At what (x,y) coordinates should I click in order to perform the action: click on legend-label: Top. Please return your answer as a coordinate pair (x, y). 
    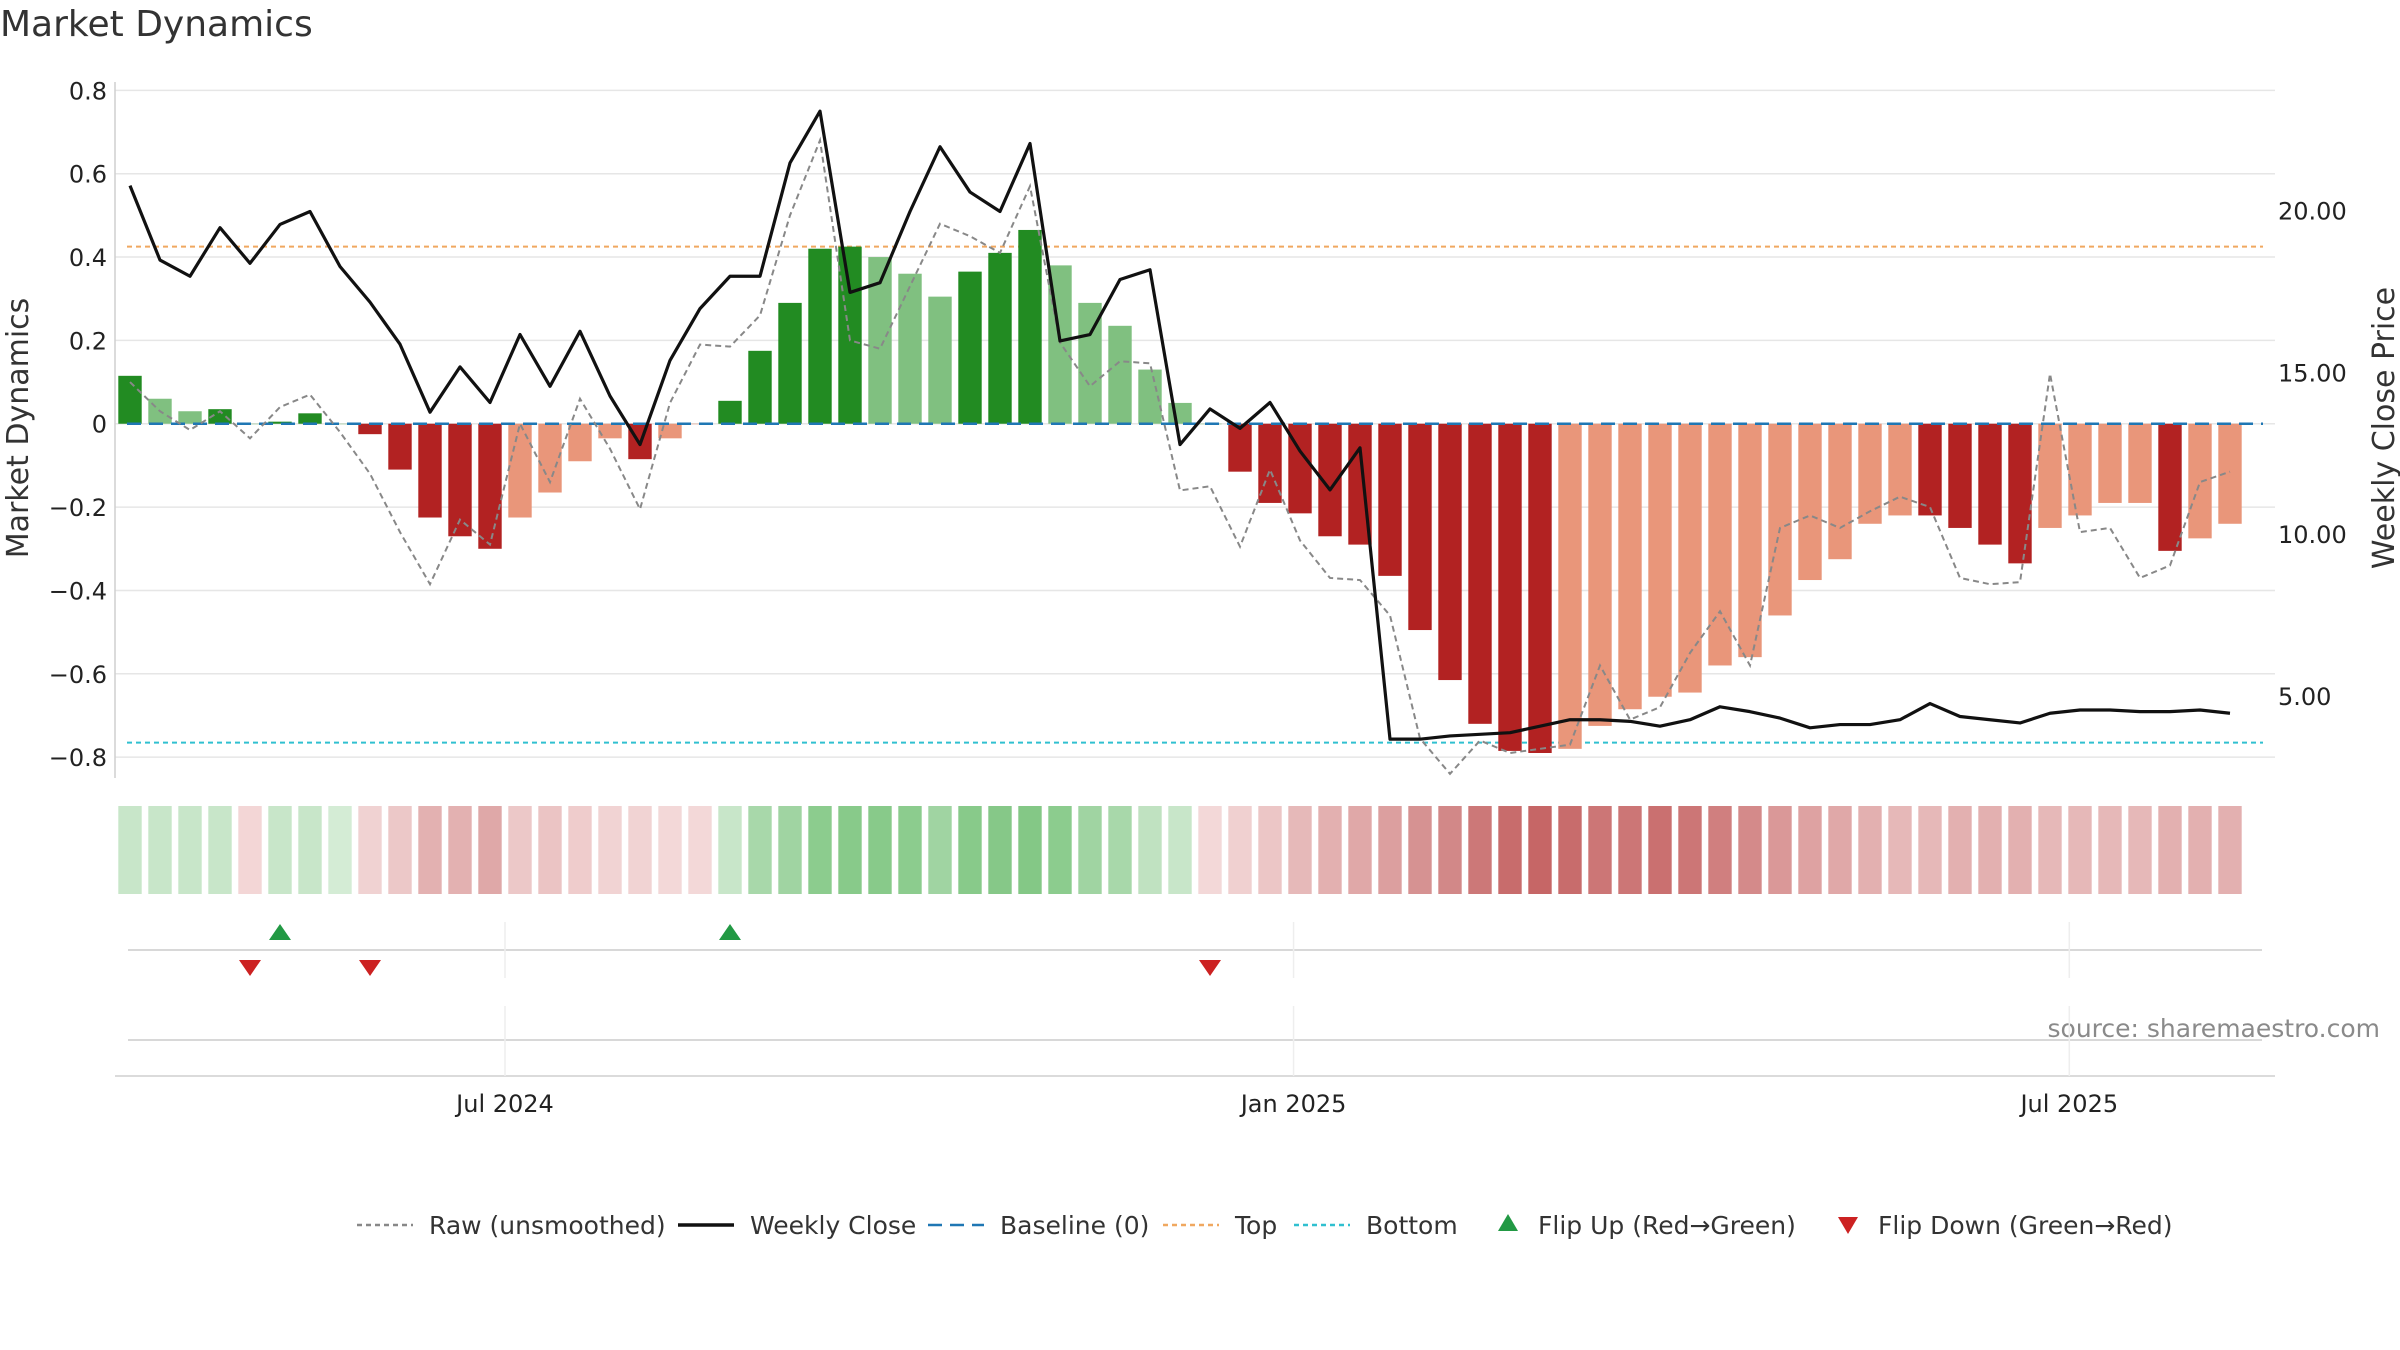
    Looking at the image, I should click on (1255, 1225).